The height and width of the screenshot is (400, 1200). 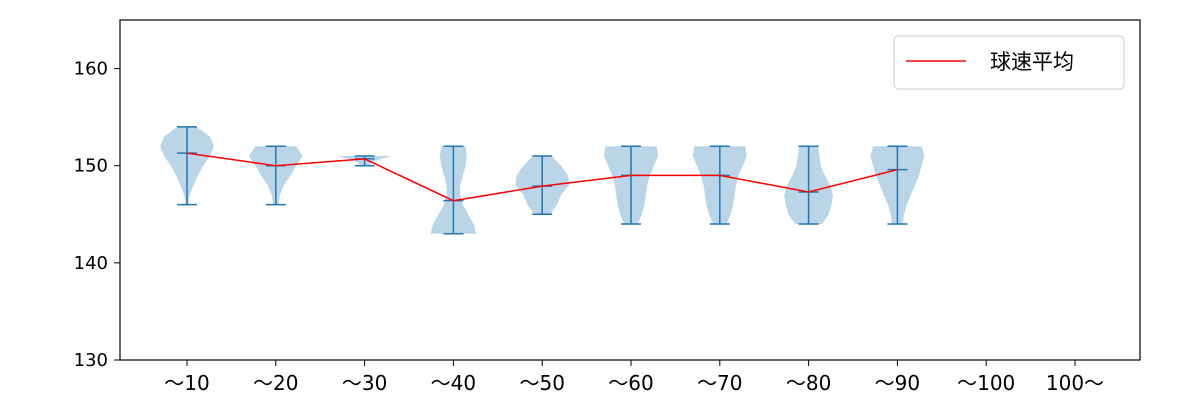 What do you see at coordinates (986, 383) in the screenshot?
I see `x-tick-label: ～100` at bounding box center [986, 383].